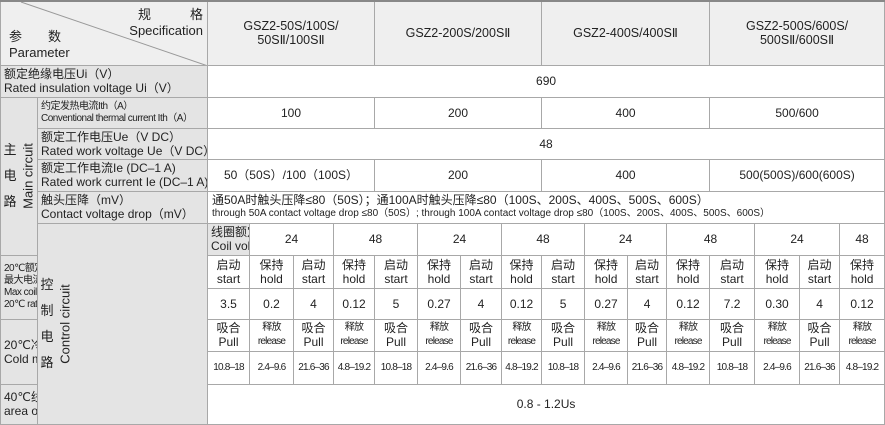 The height and width of the screenshot is (425, 885). Describe the element at coordinates (626, 33) in the screenshot. I see `model-header: GSZ2-400S/400SⅡ` at that location.